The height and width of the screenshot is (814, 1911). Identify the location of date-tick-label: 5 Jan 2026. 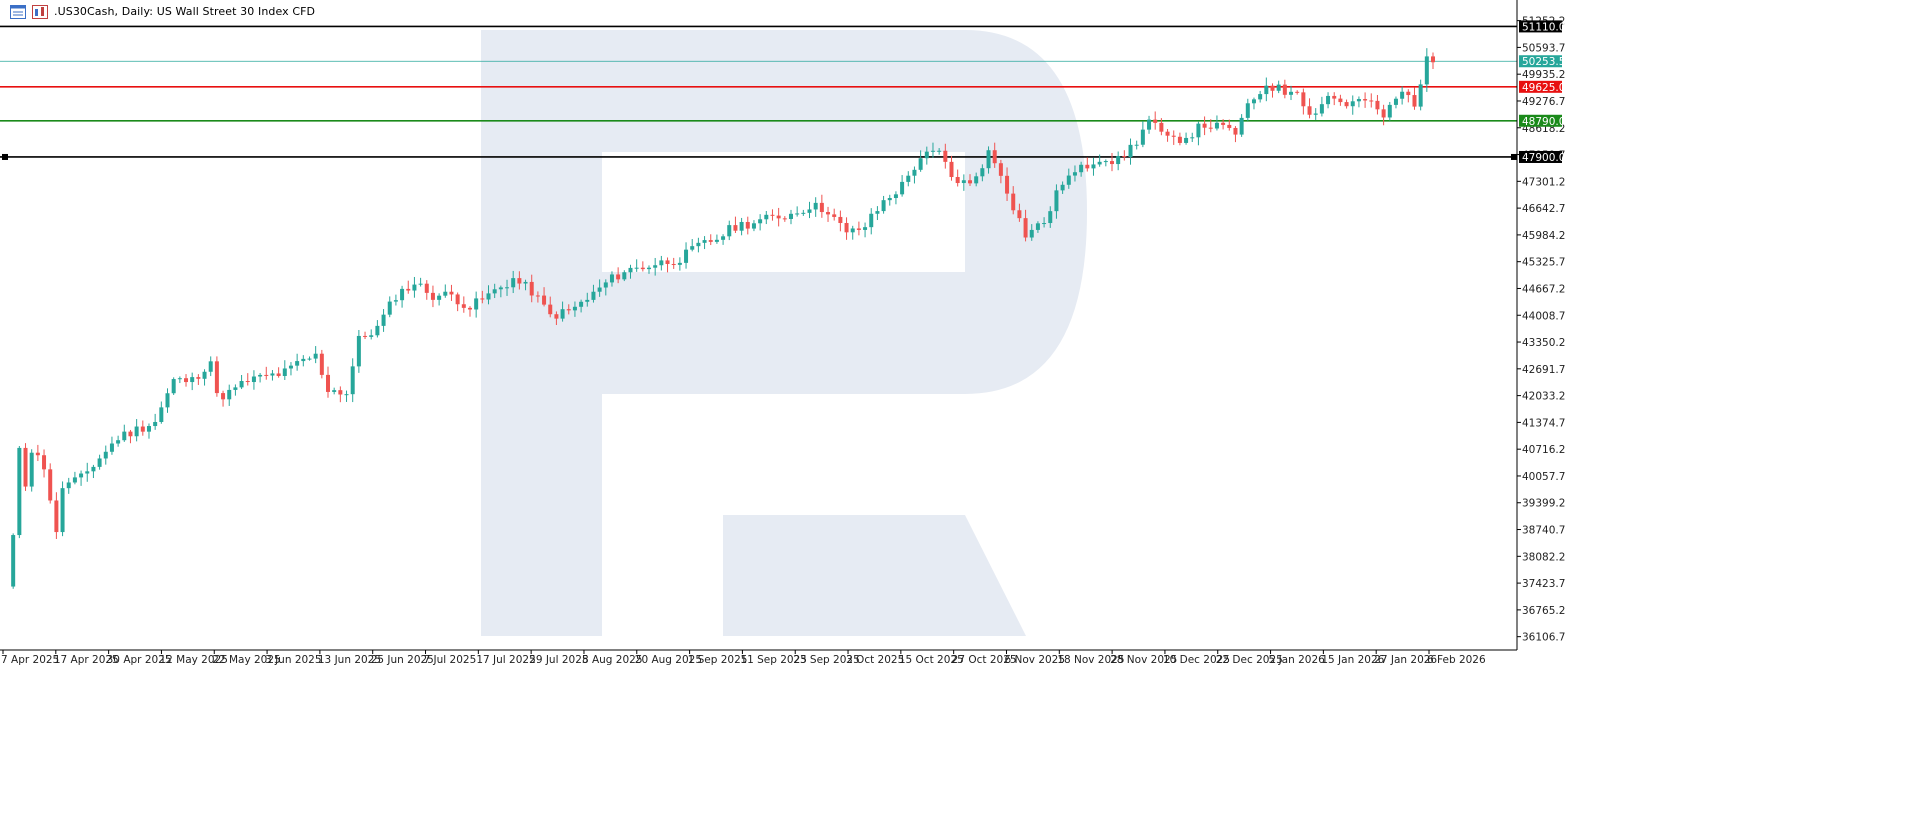
(1297, 660).